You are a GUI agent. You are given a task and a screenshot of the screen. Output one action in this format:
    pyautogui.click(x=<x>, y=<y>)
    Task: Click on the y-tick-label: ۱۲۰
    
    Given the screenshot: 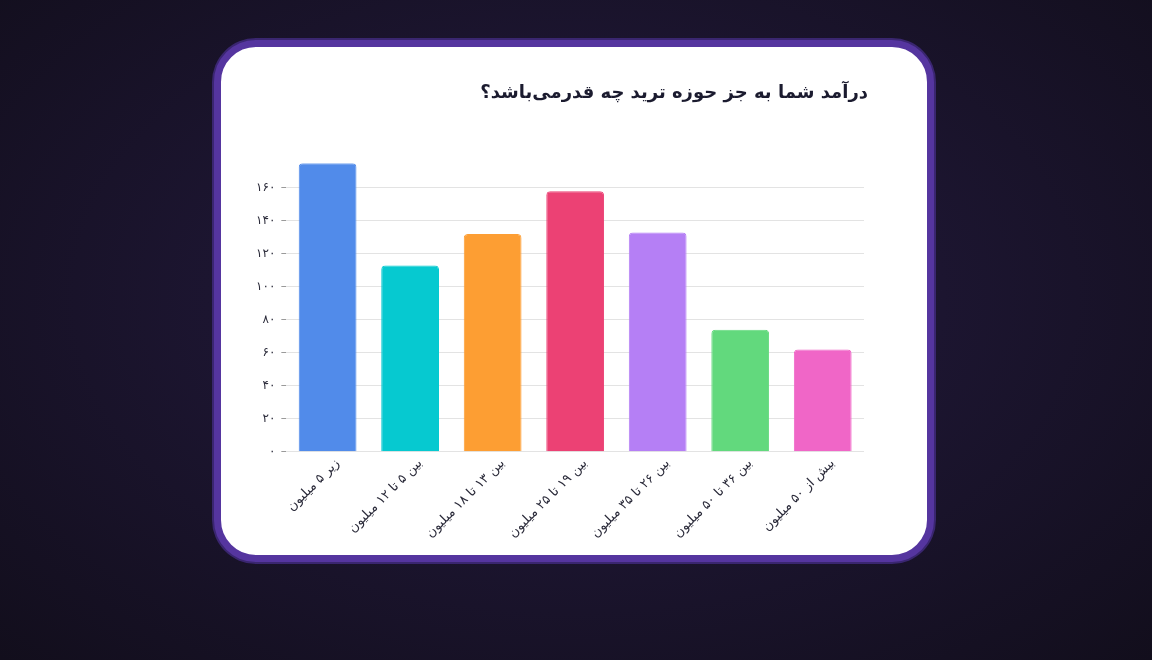 What is the action you would take?
    pyautogui.click(x=265, y=253)
    